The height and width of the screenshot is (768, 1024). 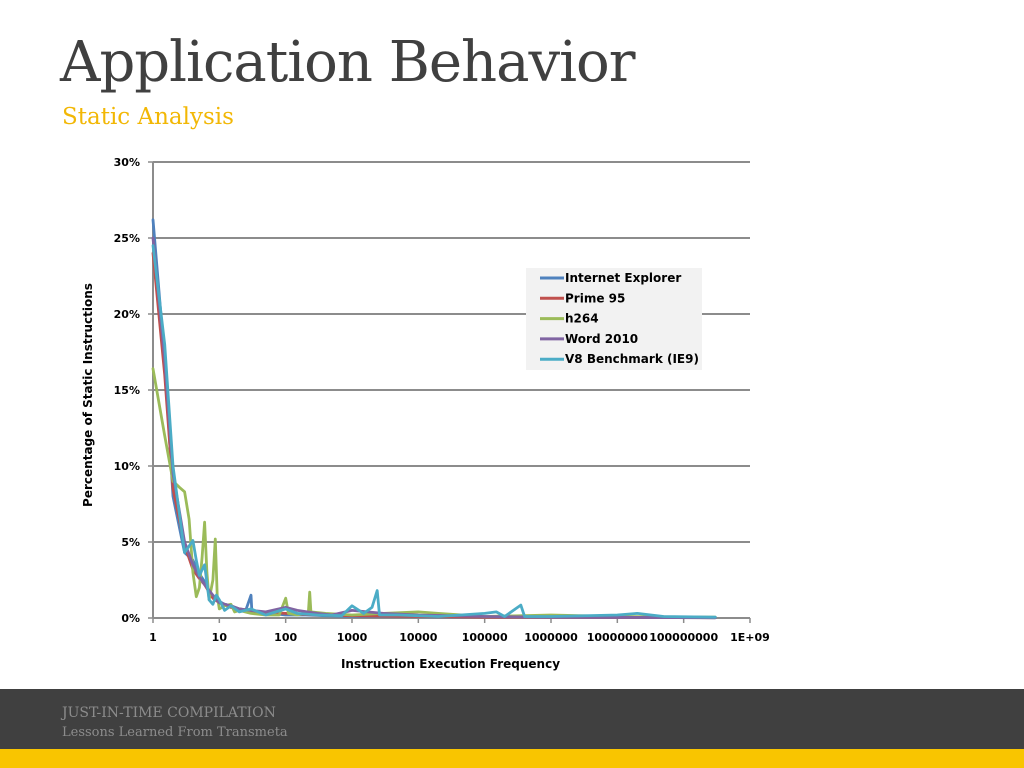 I want to click on y-tick-label: 5%, so click(x=130, y=542).